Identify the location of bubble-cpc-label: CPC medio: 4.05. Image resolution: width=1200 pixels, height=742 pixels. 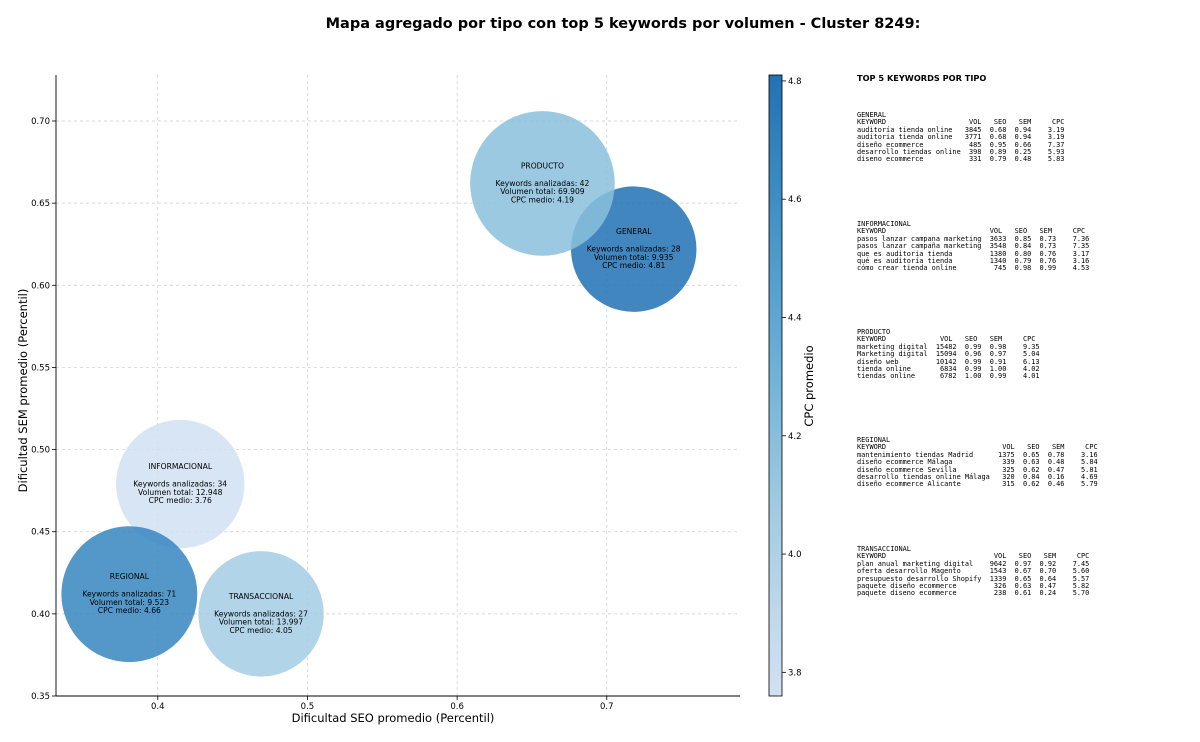
(260, 630).